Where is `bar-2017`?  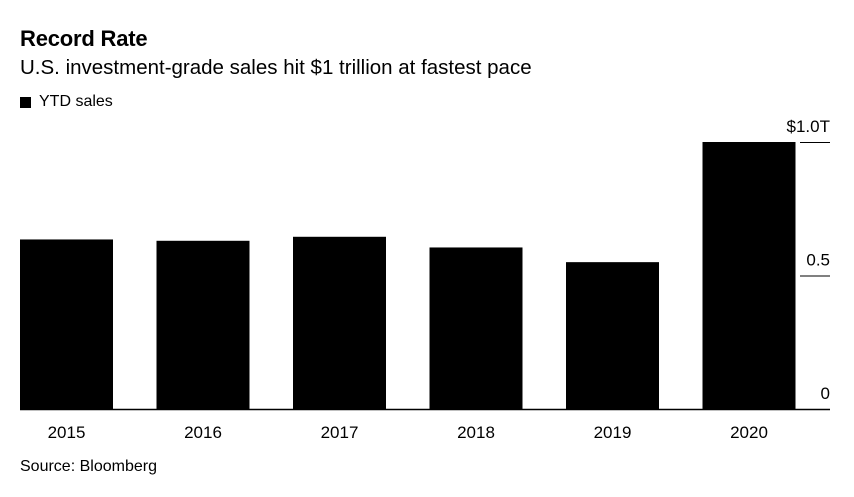
bar-2017 is located at coordinates (339, 322).